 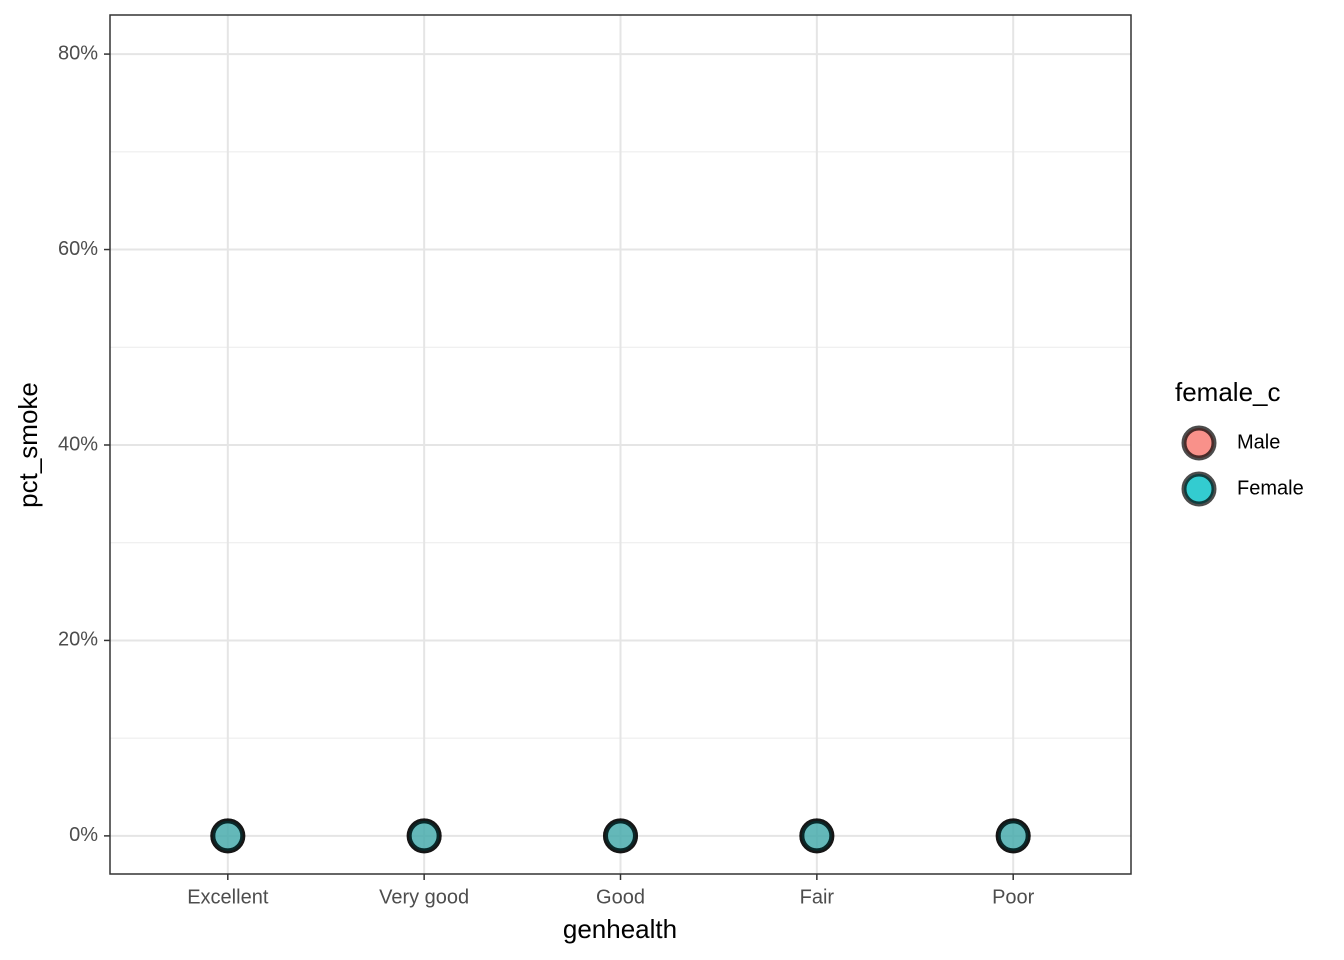 What do you see at coordinates (78, 640) in the screenshot?
I see `y-tick-label: 20%` at bounding box center [78, 640].